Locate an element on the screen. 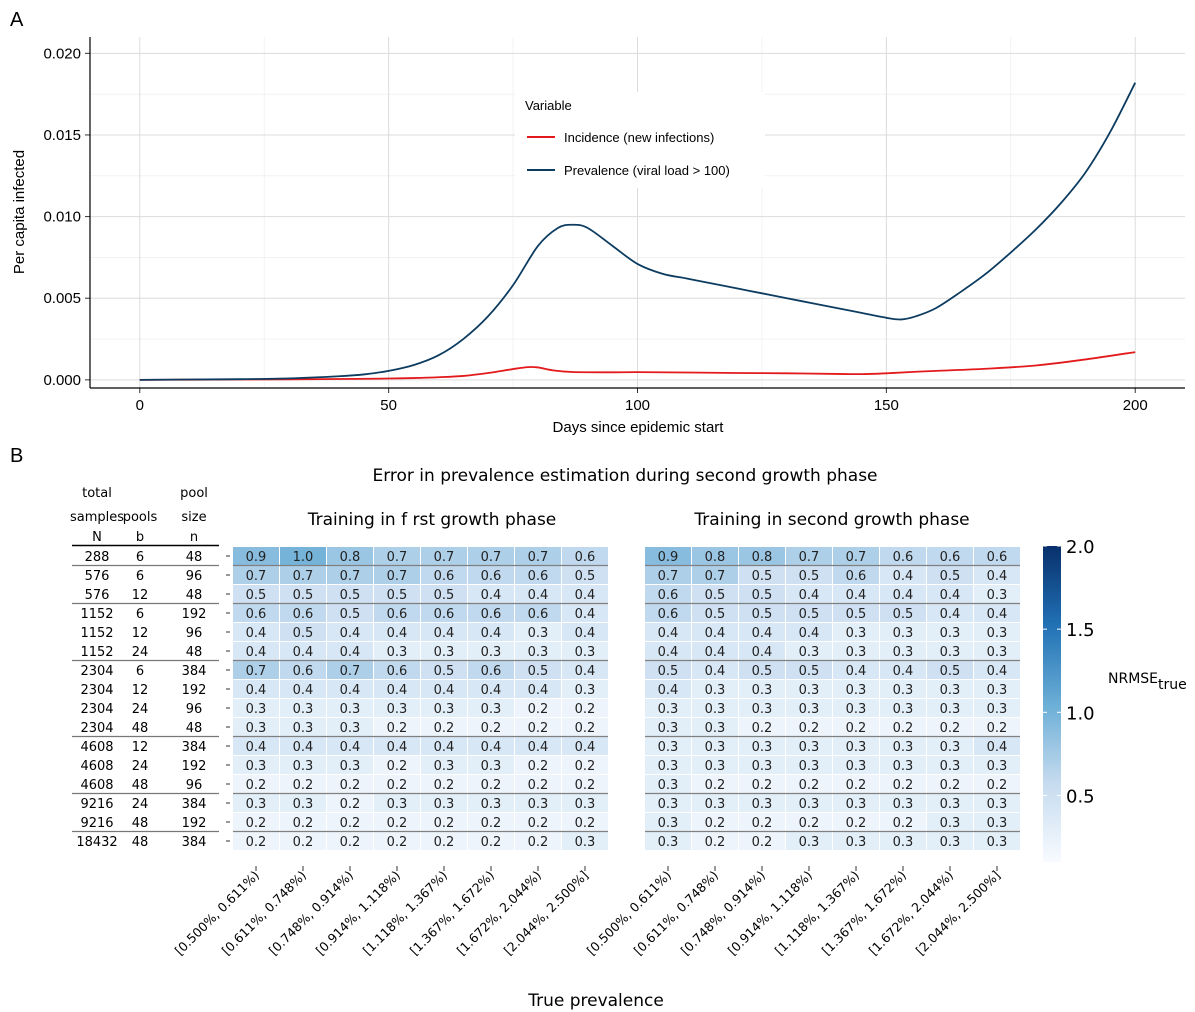 The width and height of the screenshot is (1195, 1012). row-label-n-total: 4608 is located at coordinates (96, 747).